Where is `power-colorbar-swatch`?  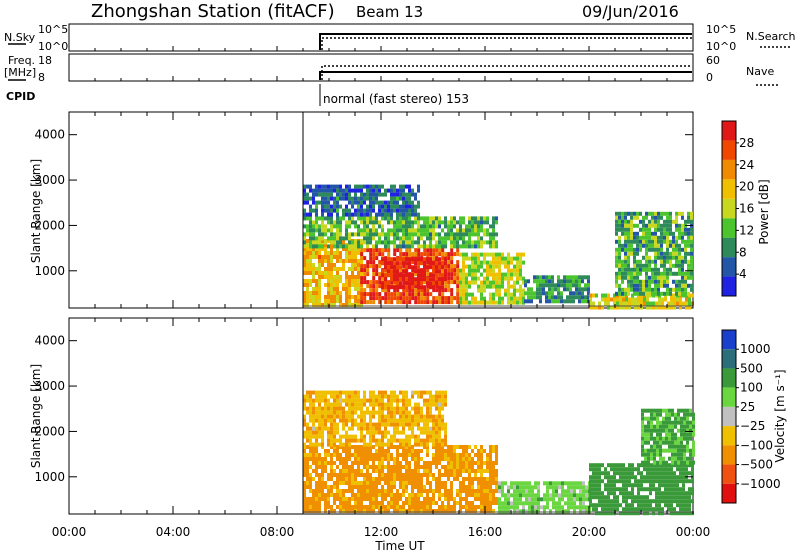 power-colorbar-swatch is located at coordinates (729, 131).